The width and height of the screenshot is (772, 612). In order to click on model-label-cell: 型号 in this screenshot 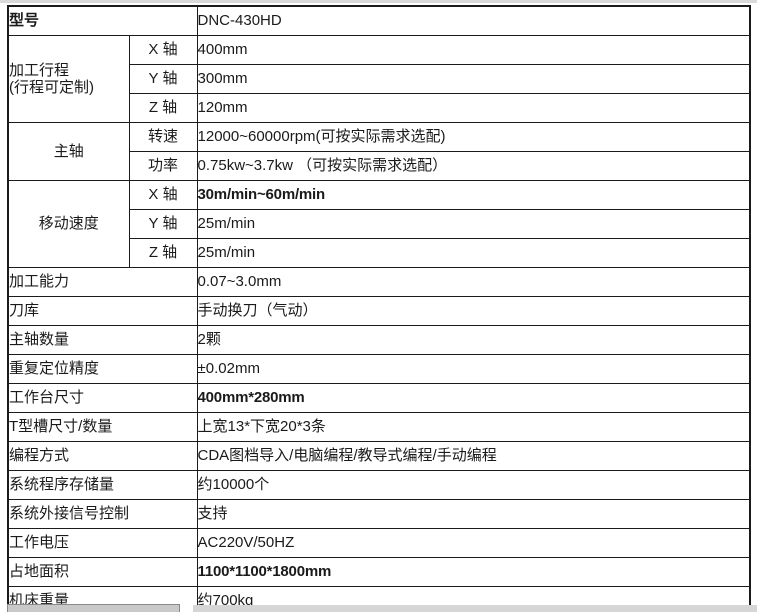, I will do `click(102, 20)`.